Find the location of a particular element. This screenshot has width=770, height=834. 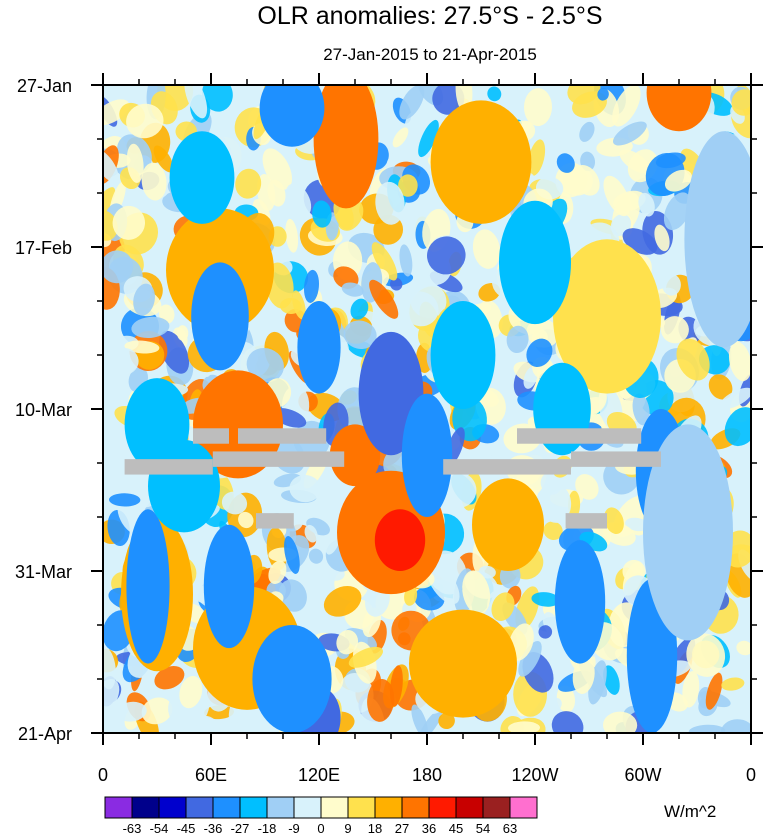

y-tick-label: 21-Apr is located at coordinates (45, 734).